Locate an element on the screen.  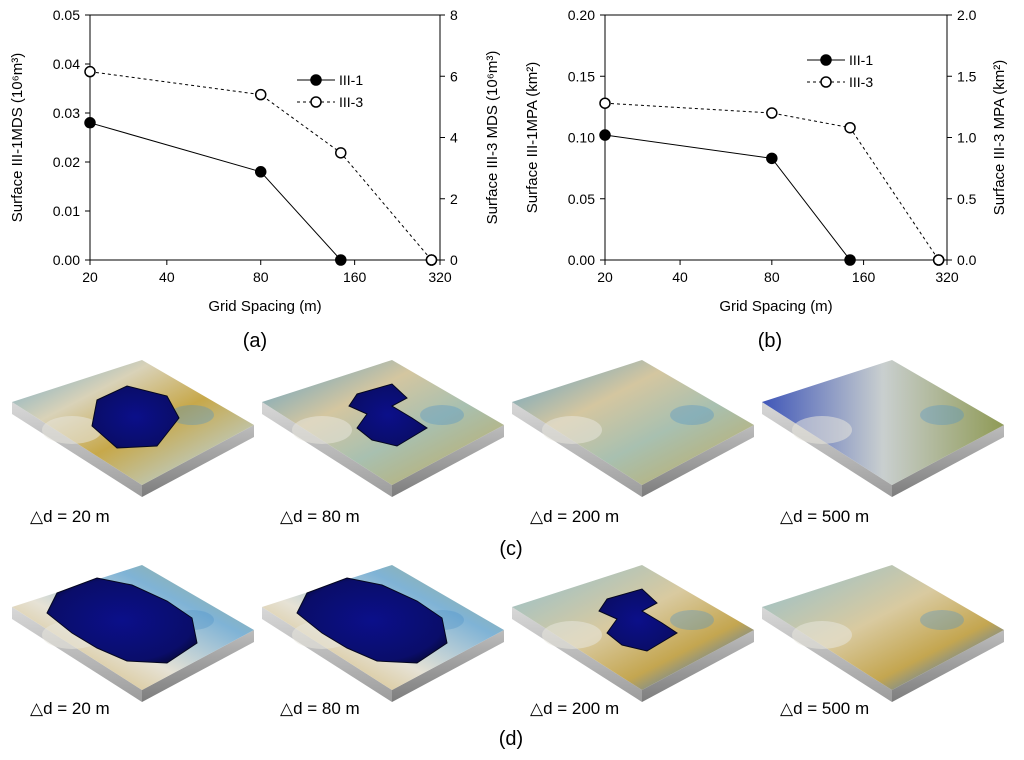
left-y-axis-title: Surface III-1MPA (km²) is located at coordinates (532, 137).